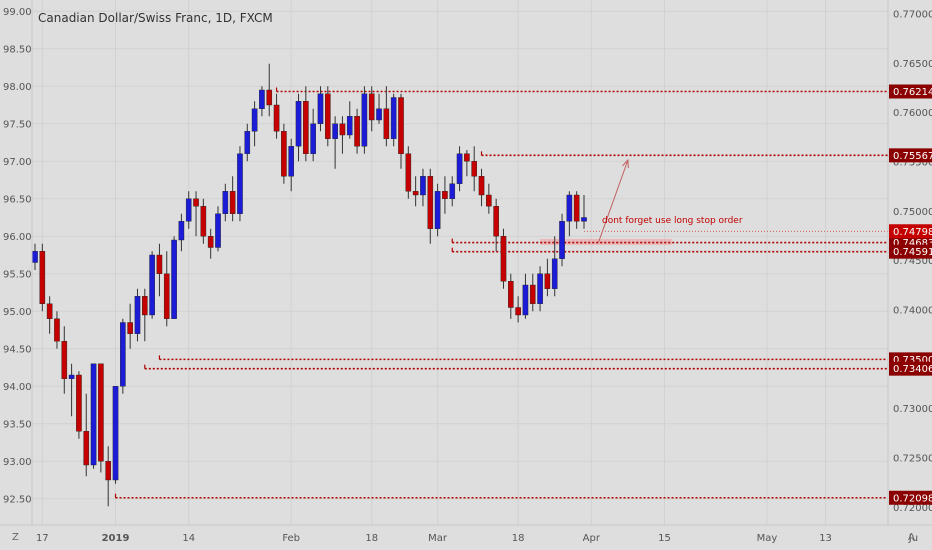 The image size is (932, 550). Describe the element at coordinates (912, 369) in the screenshot. I see `level-price-tag-label: 0.73406` at that location.